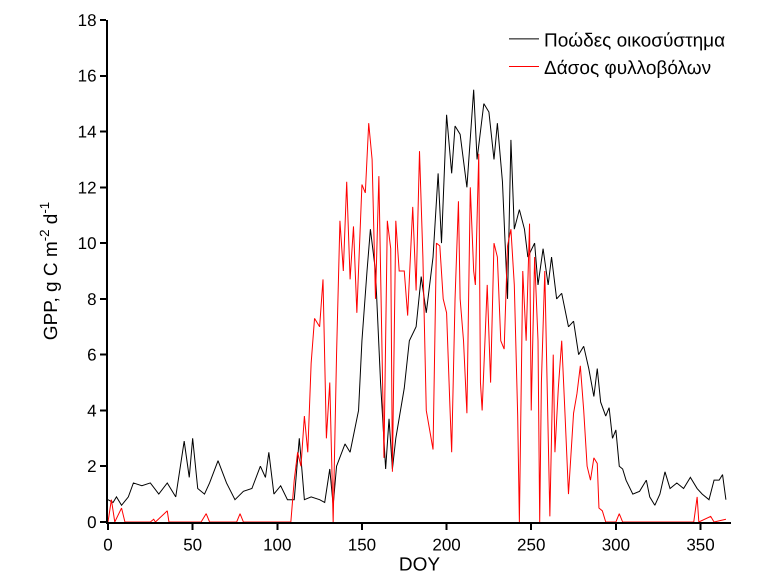 The image size is (776, 582). I want to click on y-tick-label: 6, so click(92, 355).